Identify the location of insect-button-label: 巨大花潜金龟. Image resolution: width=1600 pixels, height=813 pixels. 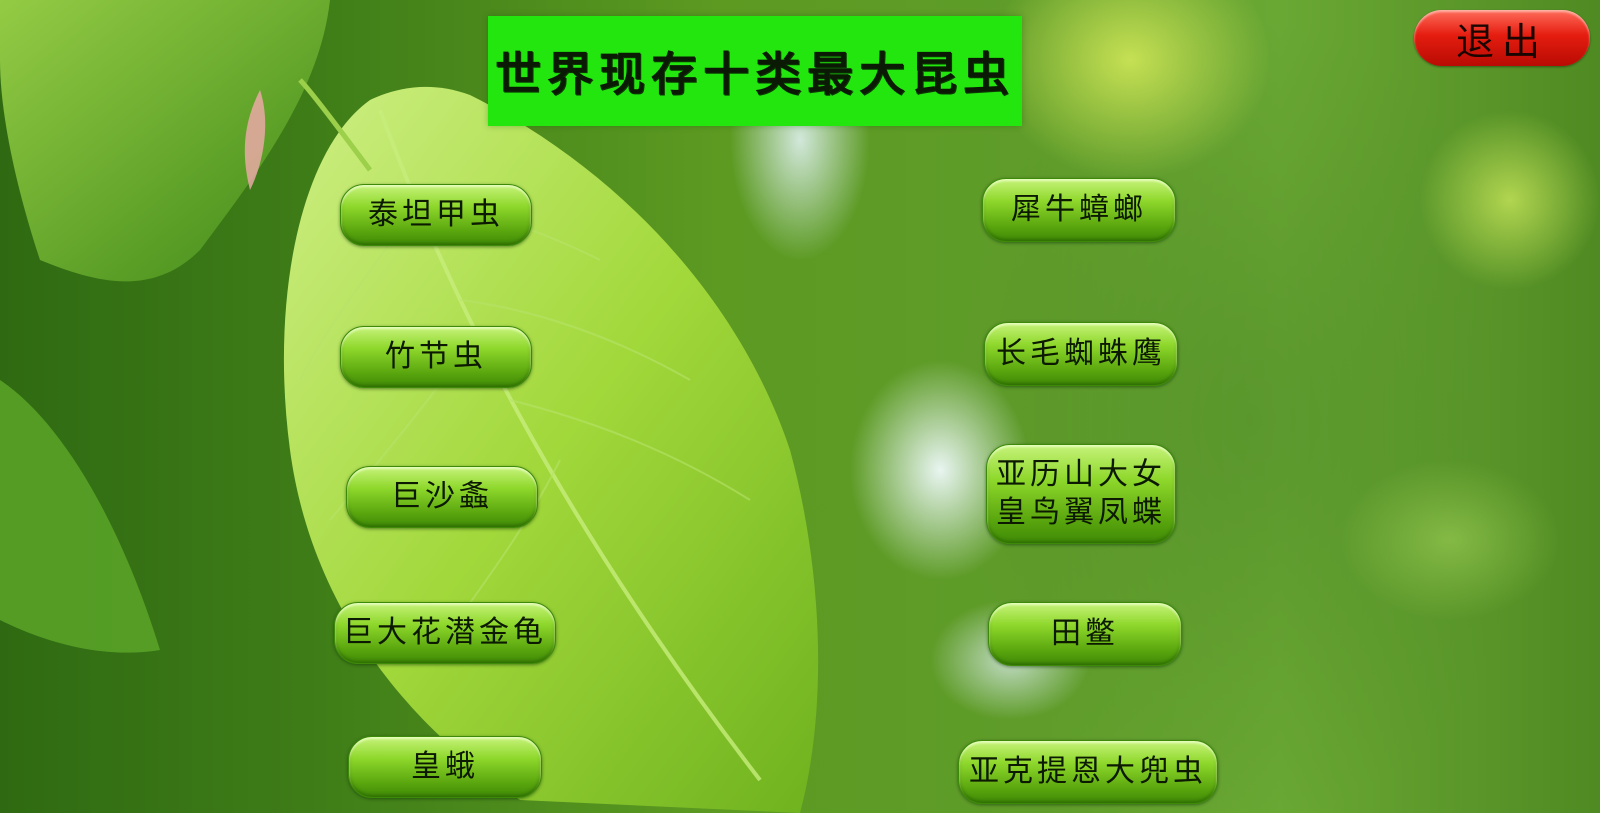
(445, 632).